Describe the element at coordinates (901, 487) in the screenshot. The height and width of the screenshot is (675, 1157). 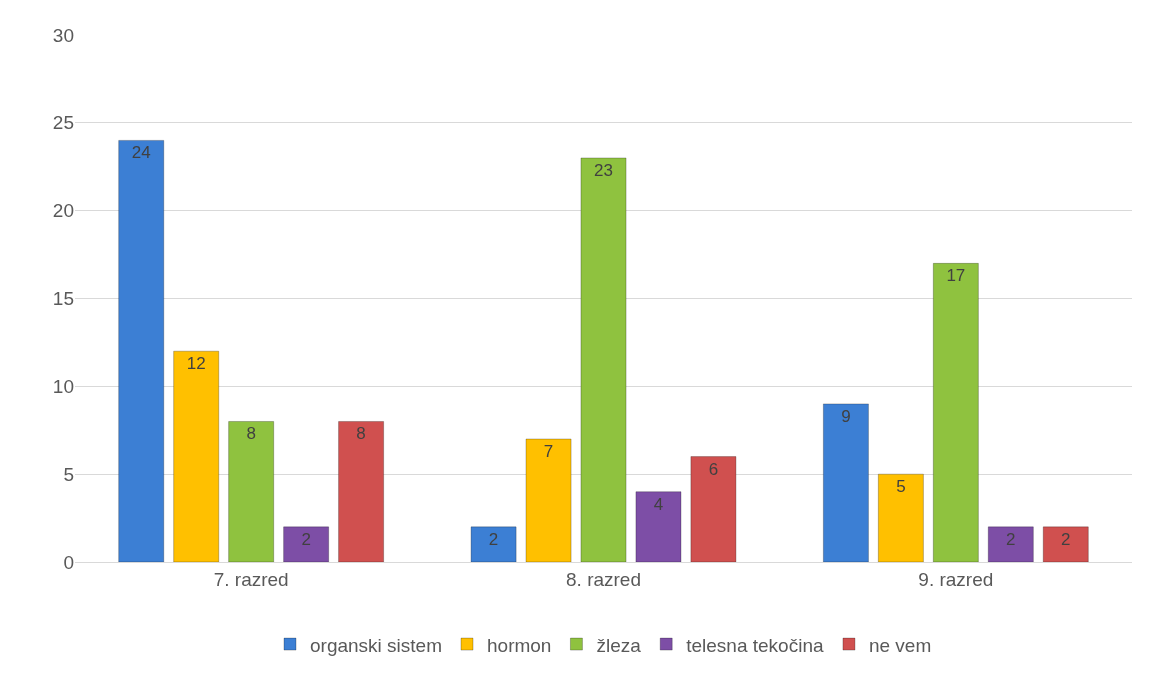
I see `data-label: 5` at that location.